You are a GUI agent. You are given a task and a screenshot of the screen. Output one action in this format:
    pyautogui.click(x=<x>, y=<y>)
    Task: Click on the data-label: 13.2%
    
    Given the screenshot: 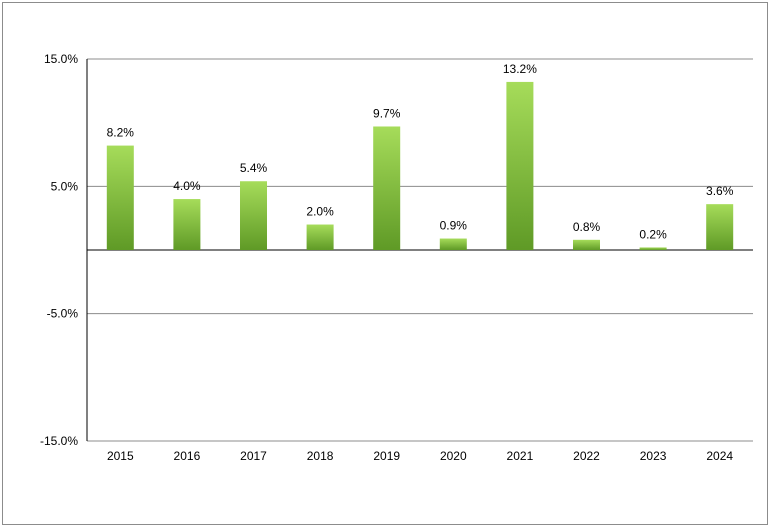 What is the action you would take?
    pyautogui.click(x=520, y=69)
    